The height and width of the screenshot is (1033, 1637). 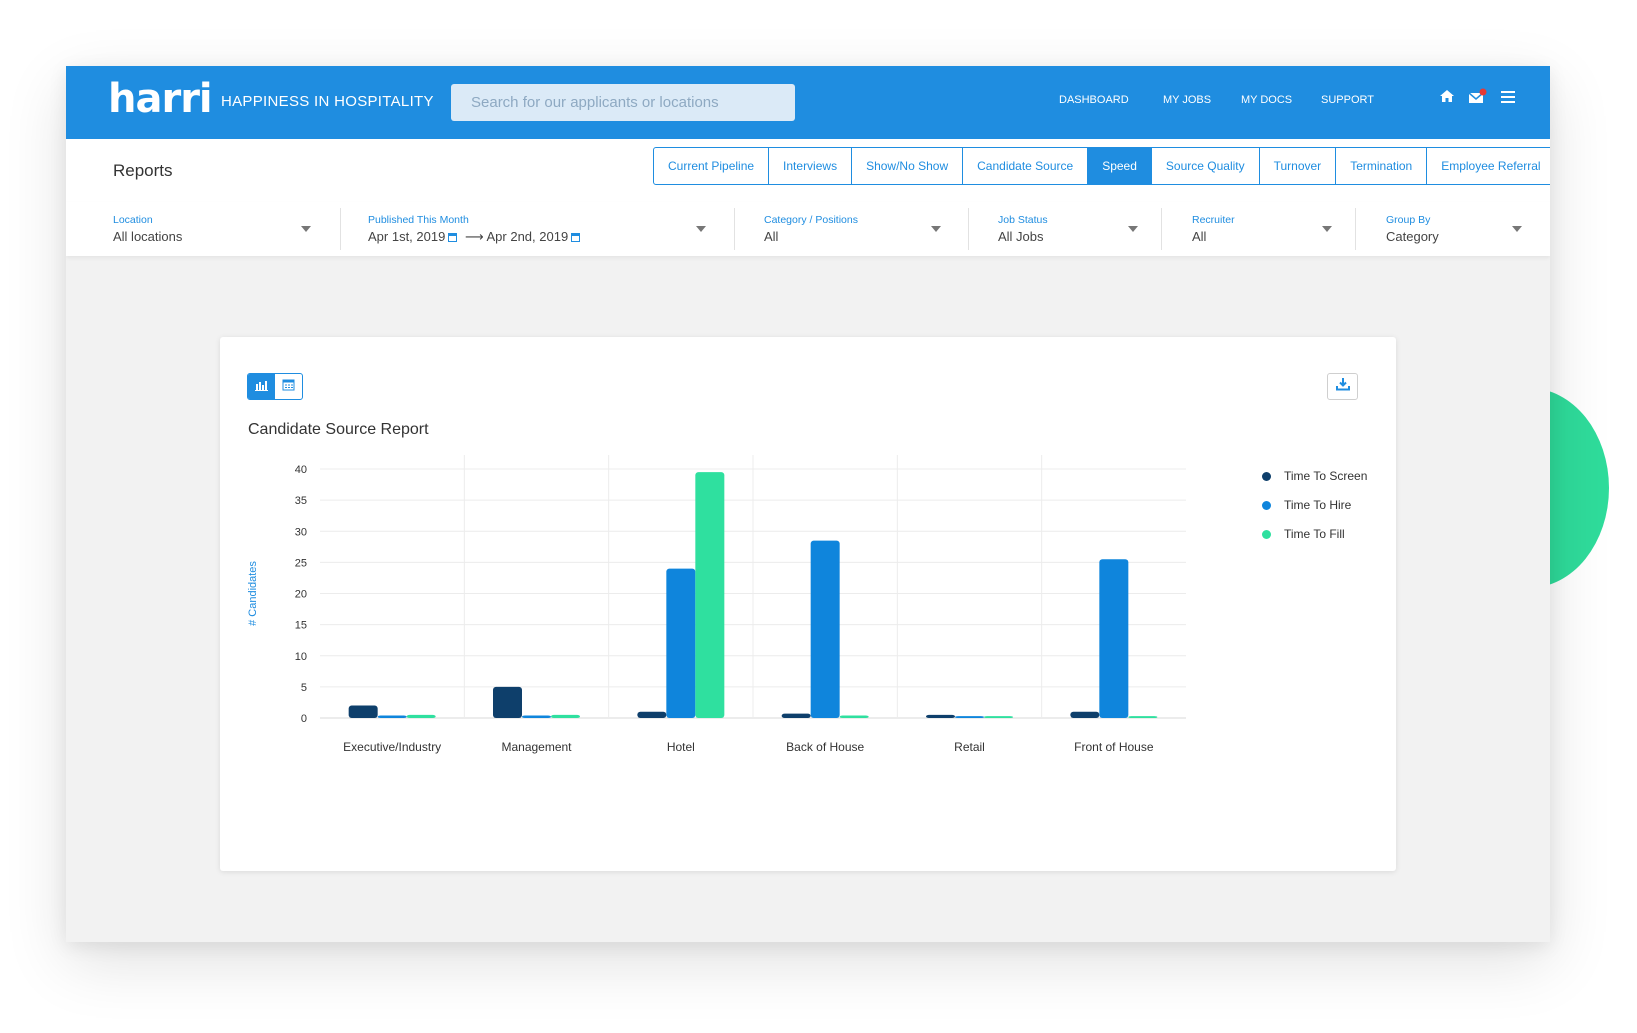 What do you see at coordinates (418, 220) in the screenshot?
I see `date-range-label: Published This Month` at bounding box center [418, 220].